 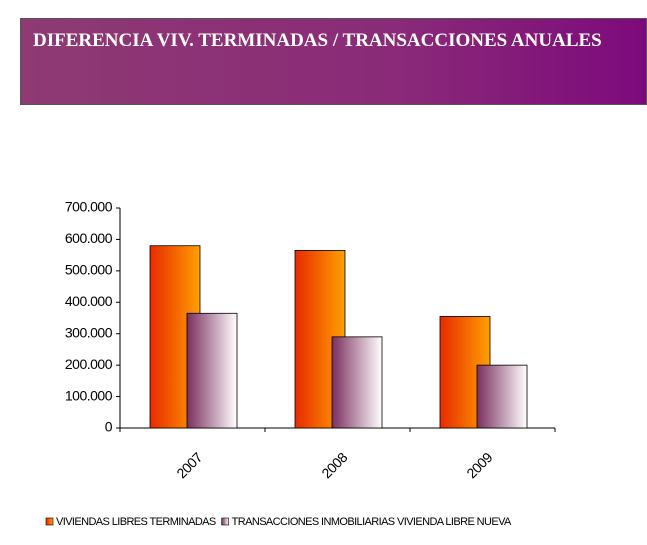 What do you see at coordinates (89, 301) in the screenshot?
I see `y-tick-label: 400.000` at bounding box center [89, 301].